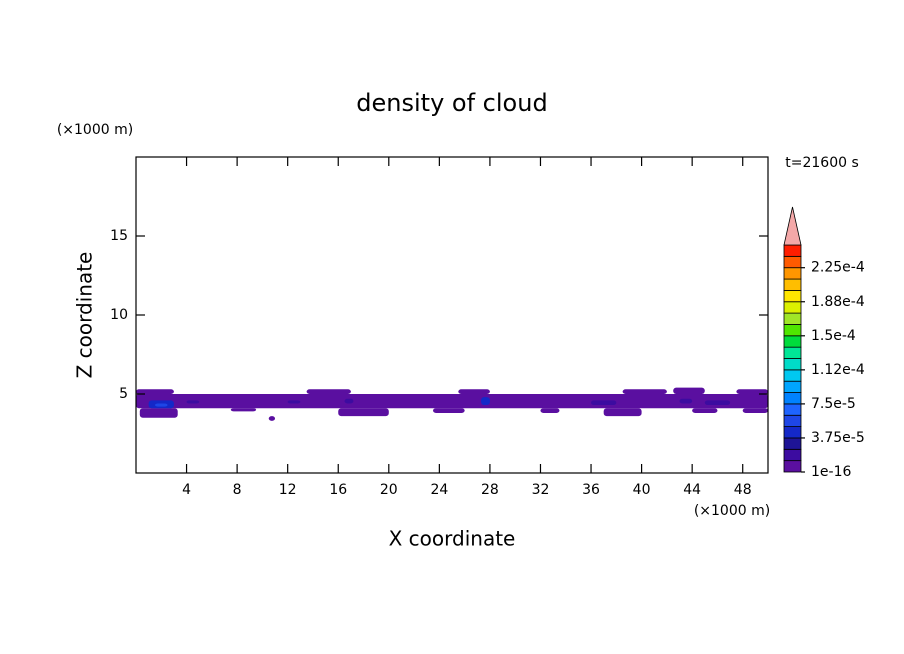 Image resolution: width=904 pixels, height=654 pixels. Describe the element at coordinates (451, 103) in the screenshot. I see `chart-title: density of cloud` at that location.